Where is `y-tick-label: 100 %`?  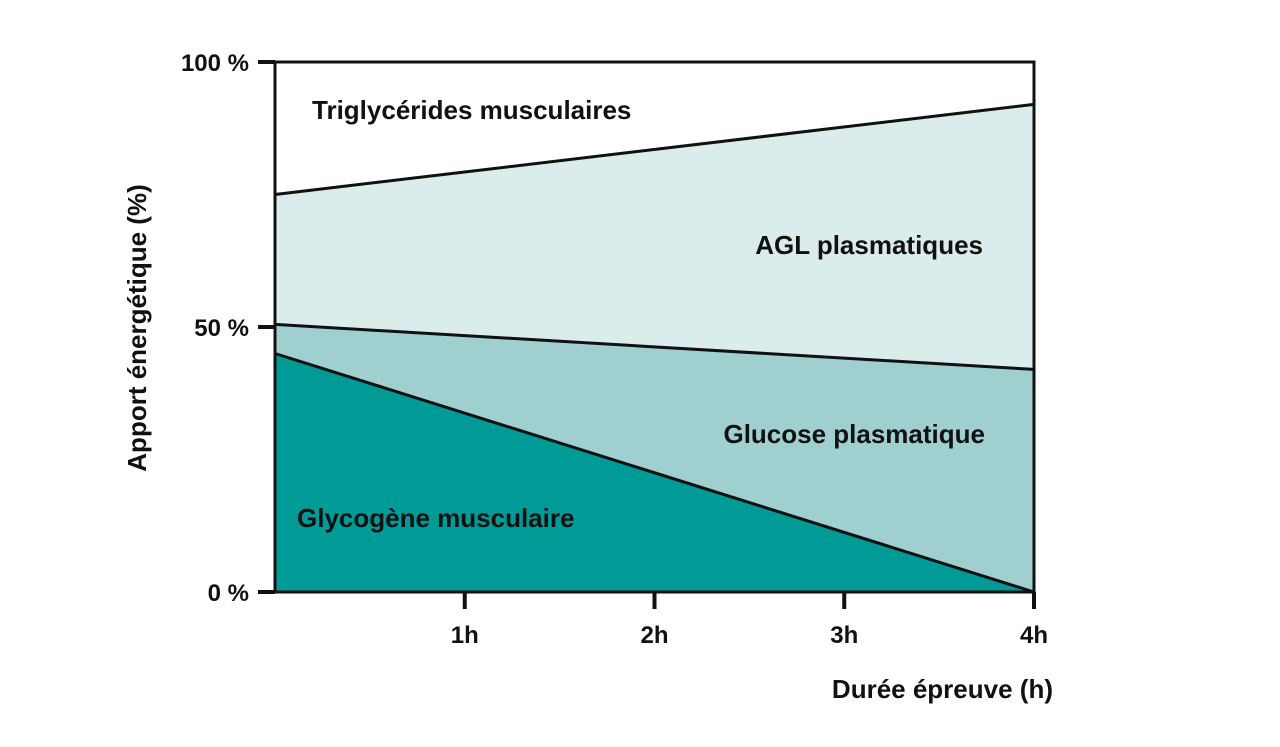 y-tick-label: 100 % is located at coordinates (215, 63).